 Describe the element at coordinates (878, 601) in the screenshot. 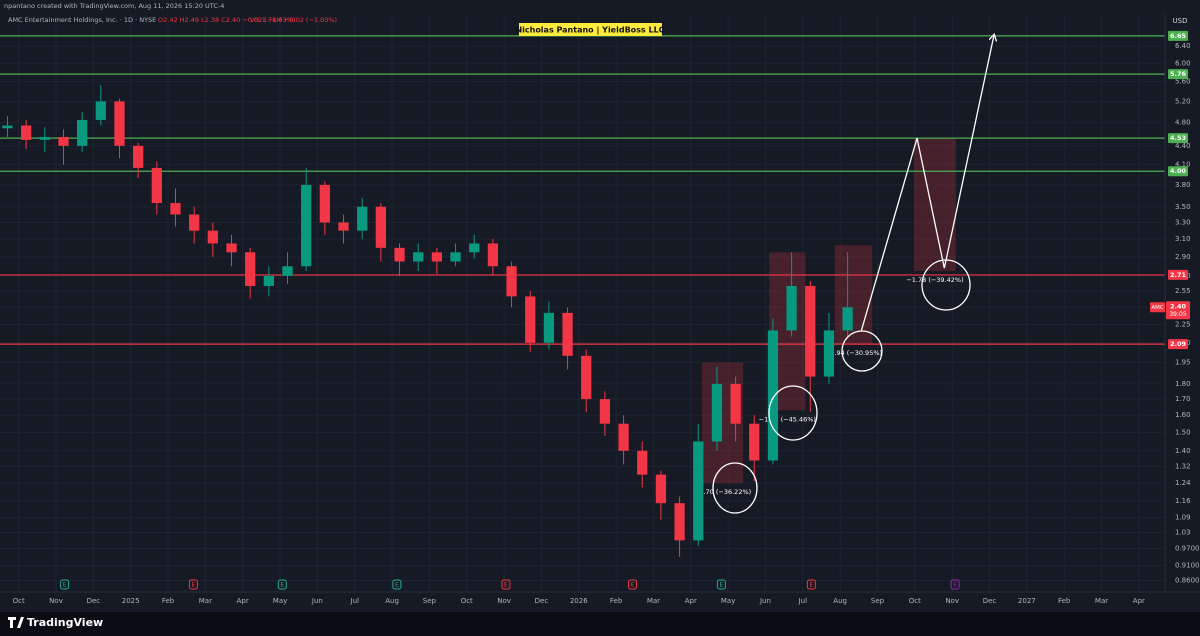

I see `x-tick-label: Sep` at that location.